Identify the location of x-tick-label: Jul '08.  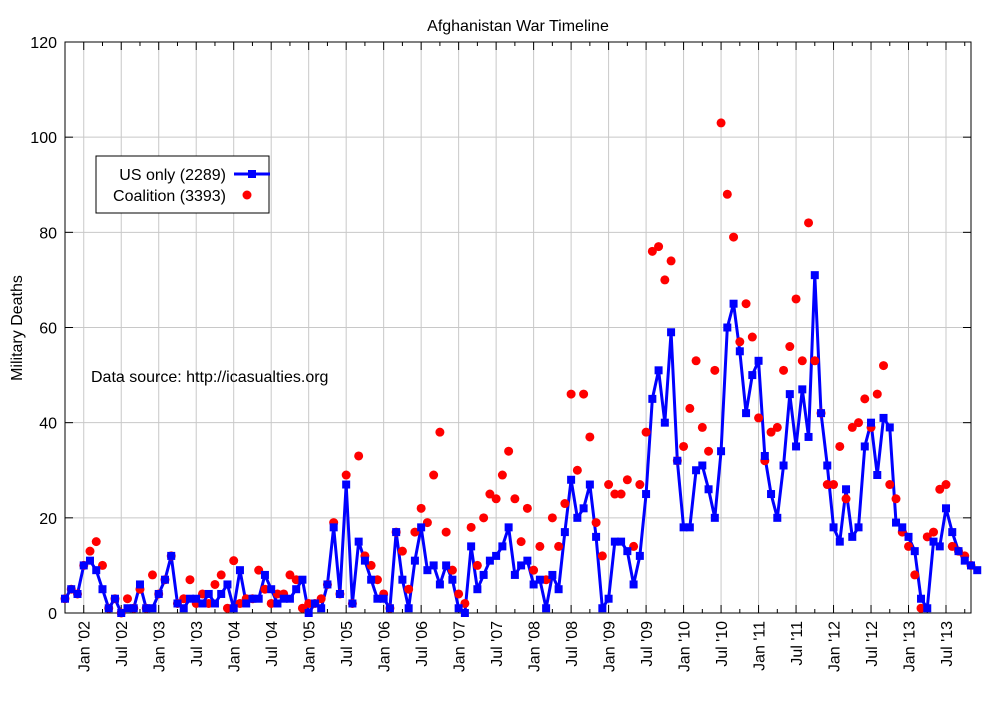
(572, 644).